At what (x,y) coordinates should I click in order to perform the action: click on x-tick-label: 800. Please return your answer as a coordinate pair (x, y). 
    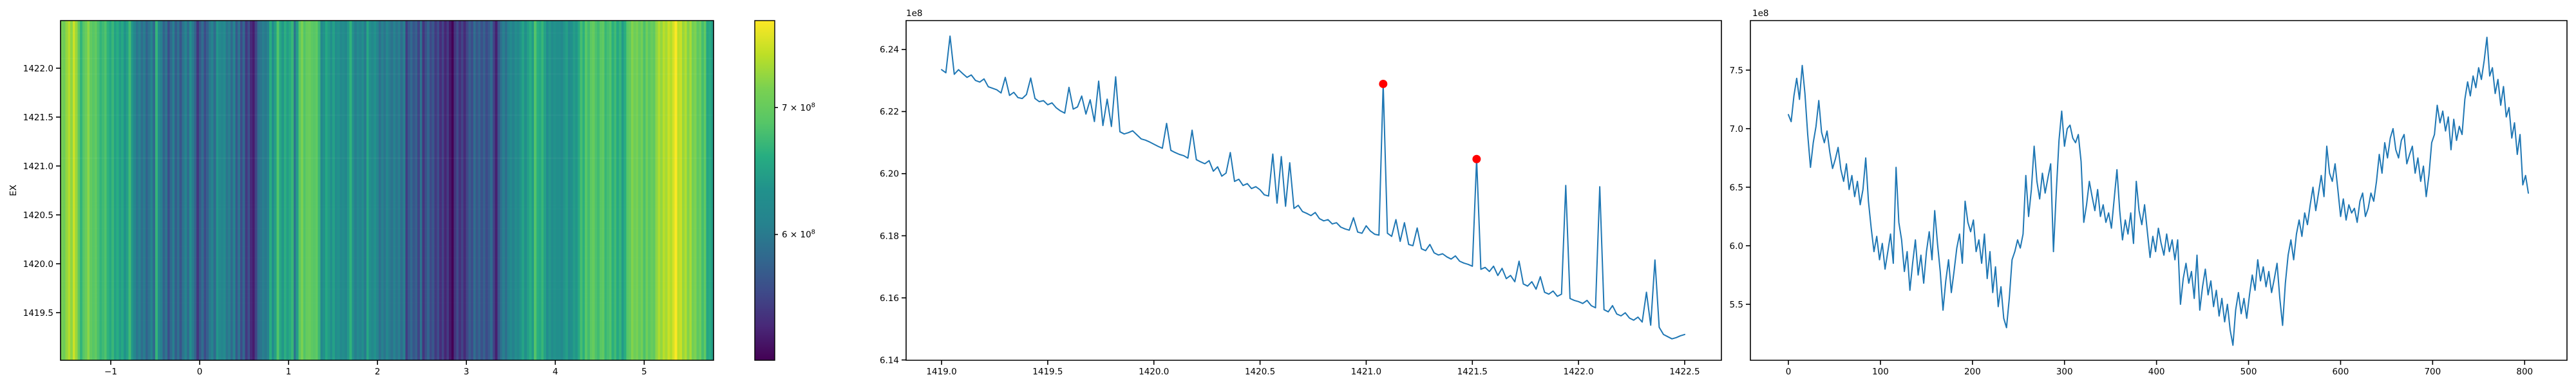
    Looking at the image, I should click on (2524, 372).